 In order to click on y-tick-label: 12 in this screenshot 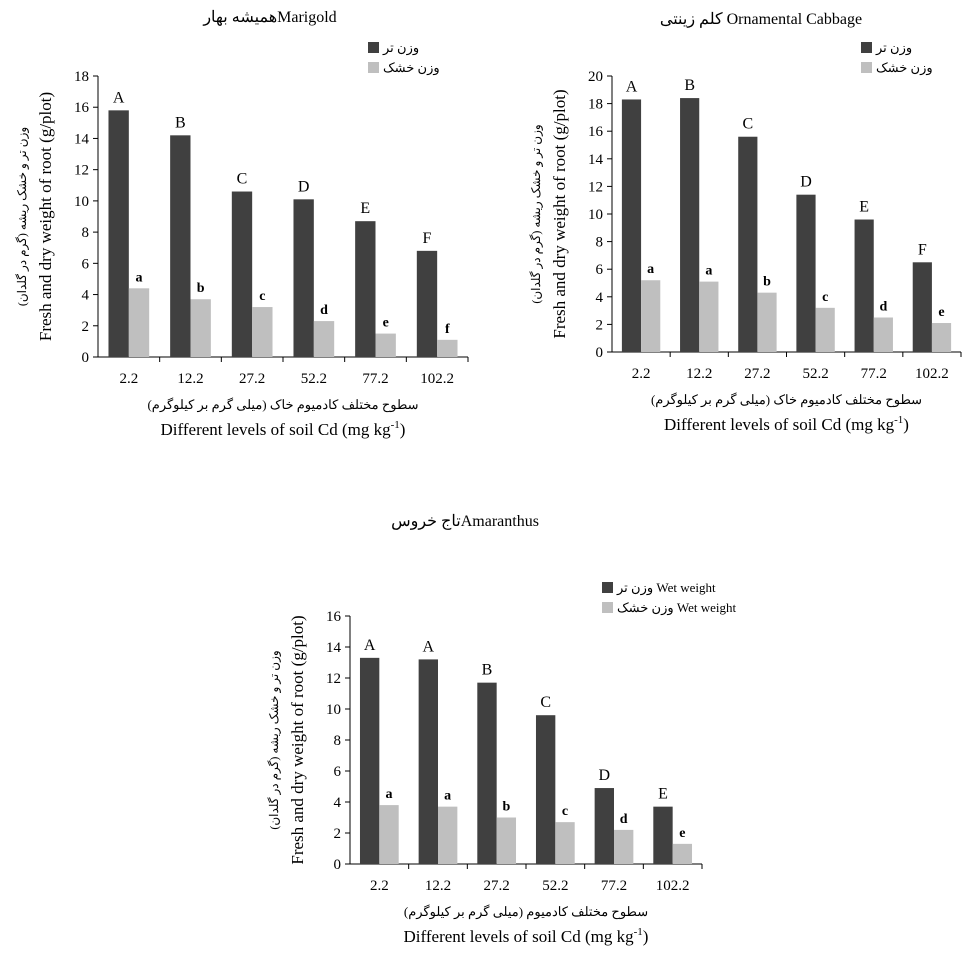, I will do `click(595, 187)`.